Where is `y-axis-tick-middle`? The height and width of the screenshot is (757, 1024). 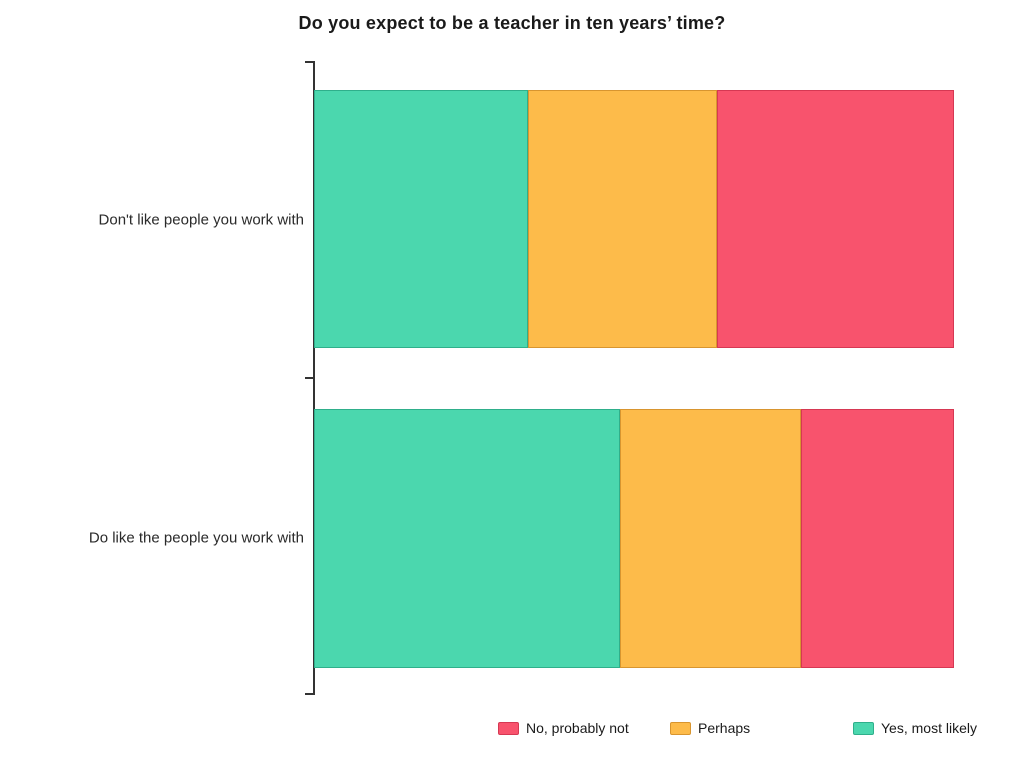 y-axis-tick-middle is located at coordinates (310, 378).